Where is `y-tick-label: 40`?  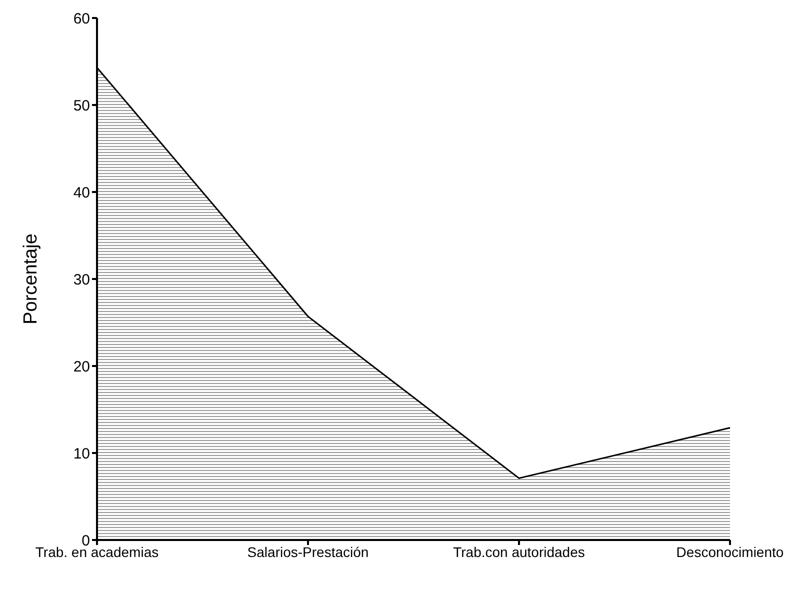
y-tick-label: 40 is located at coordinates (81, 193).